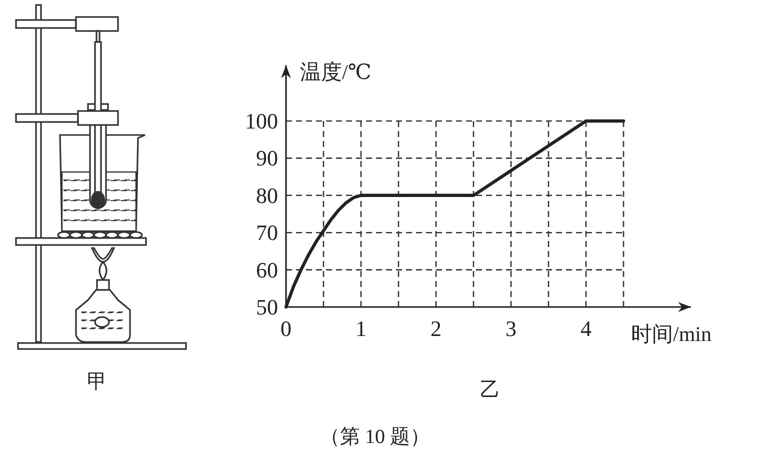  I want to click on x-axis-title: 时间/min, so click(671, 334).